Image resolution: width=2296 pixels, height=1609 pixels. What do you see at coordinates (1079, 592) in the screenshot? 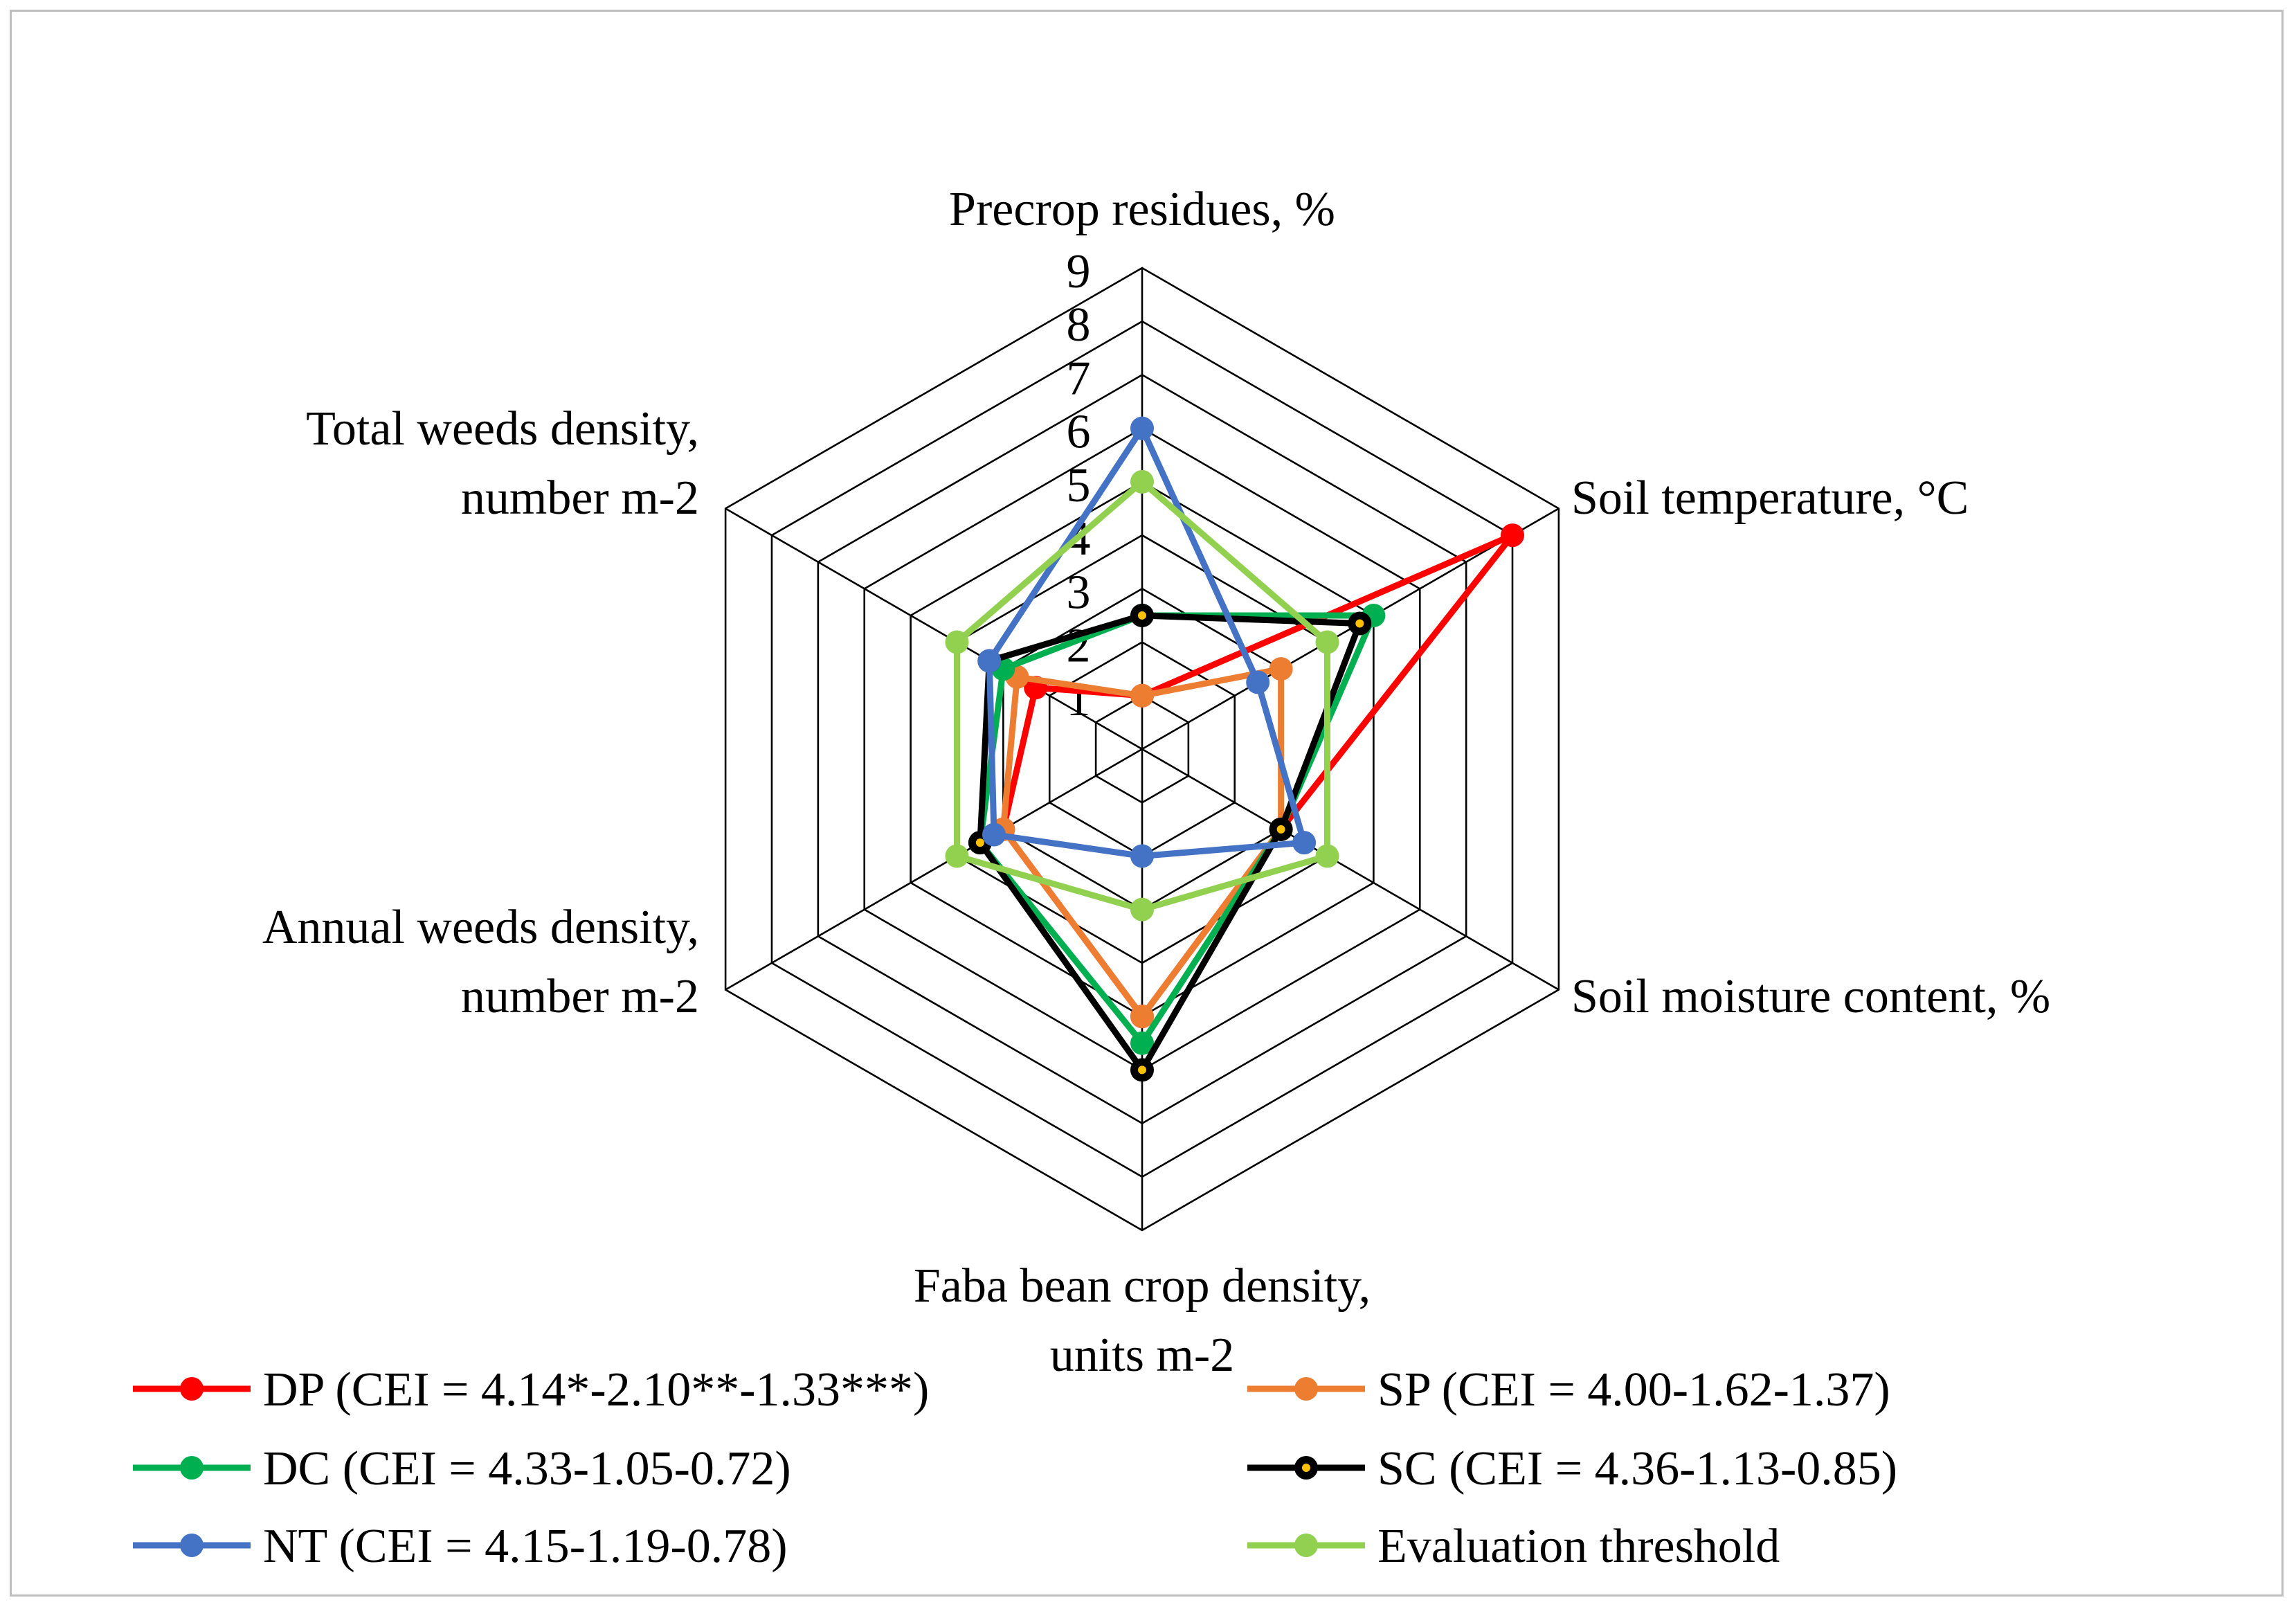
I see `tick-label: 3` at bounding box center [1079, 592].